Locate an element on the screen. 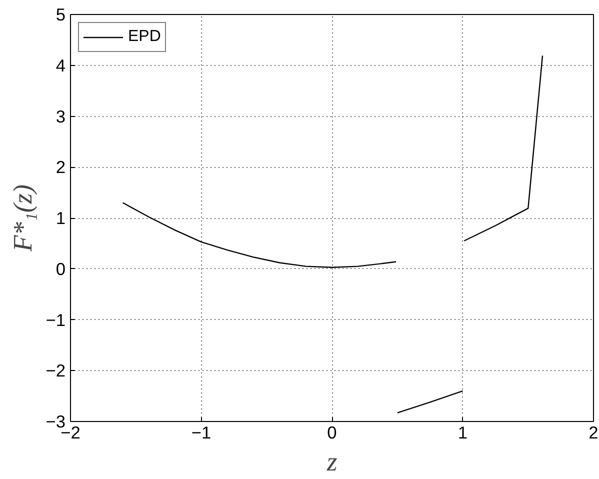 The width and height of the screenshot is (599, 479). y-tick-label: 3 is located at coordinates (61, 116).